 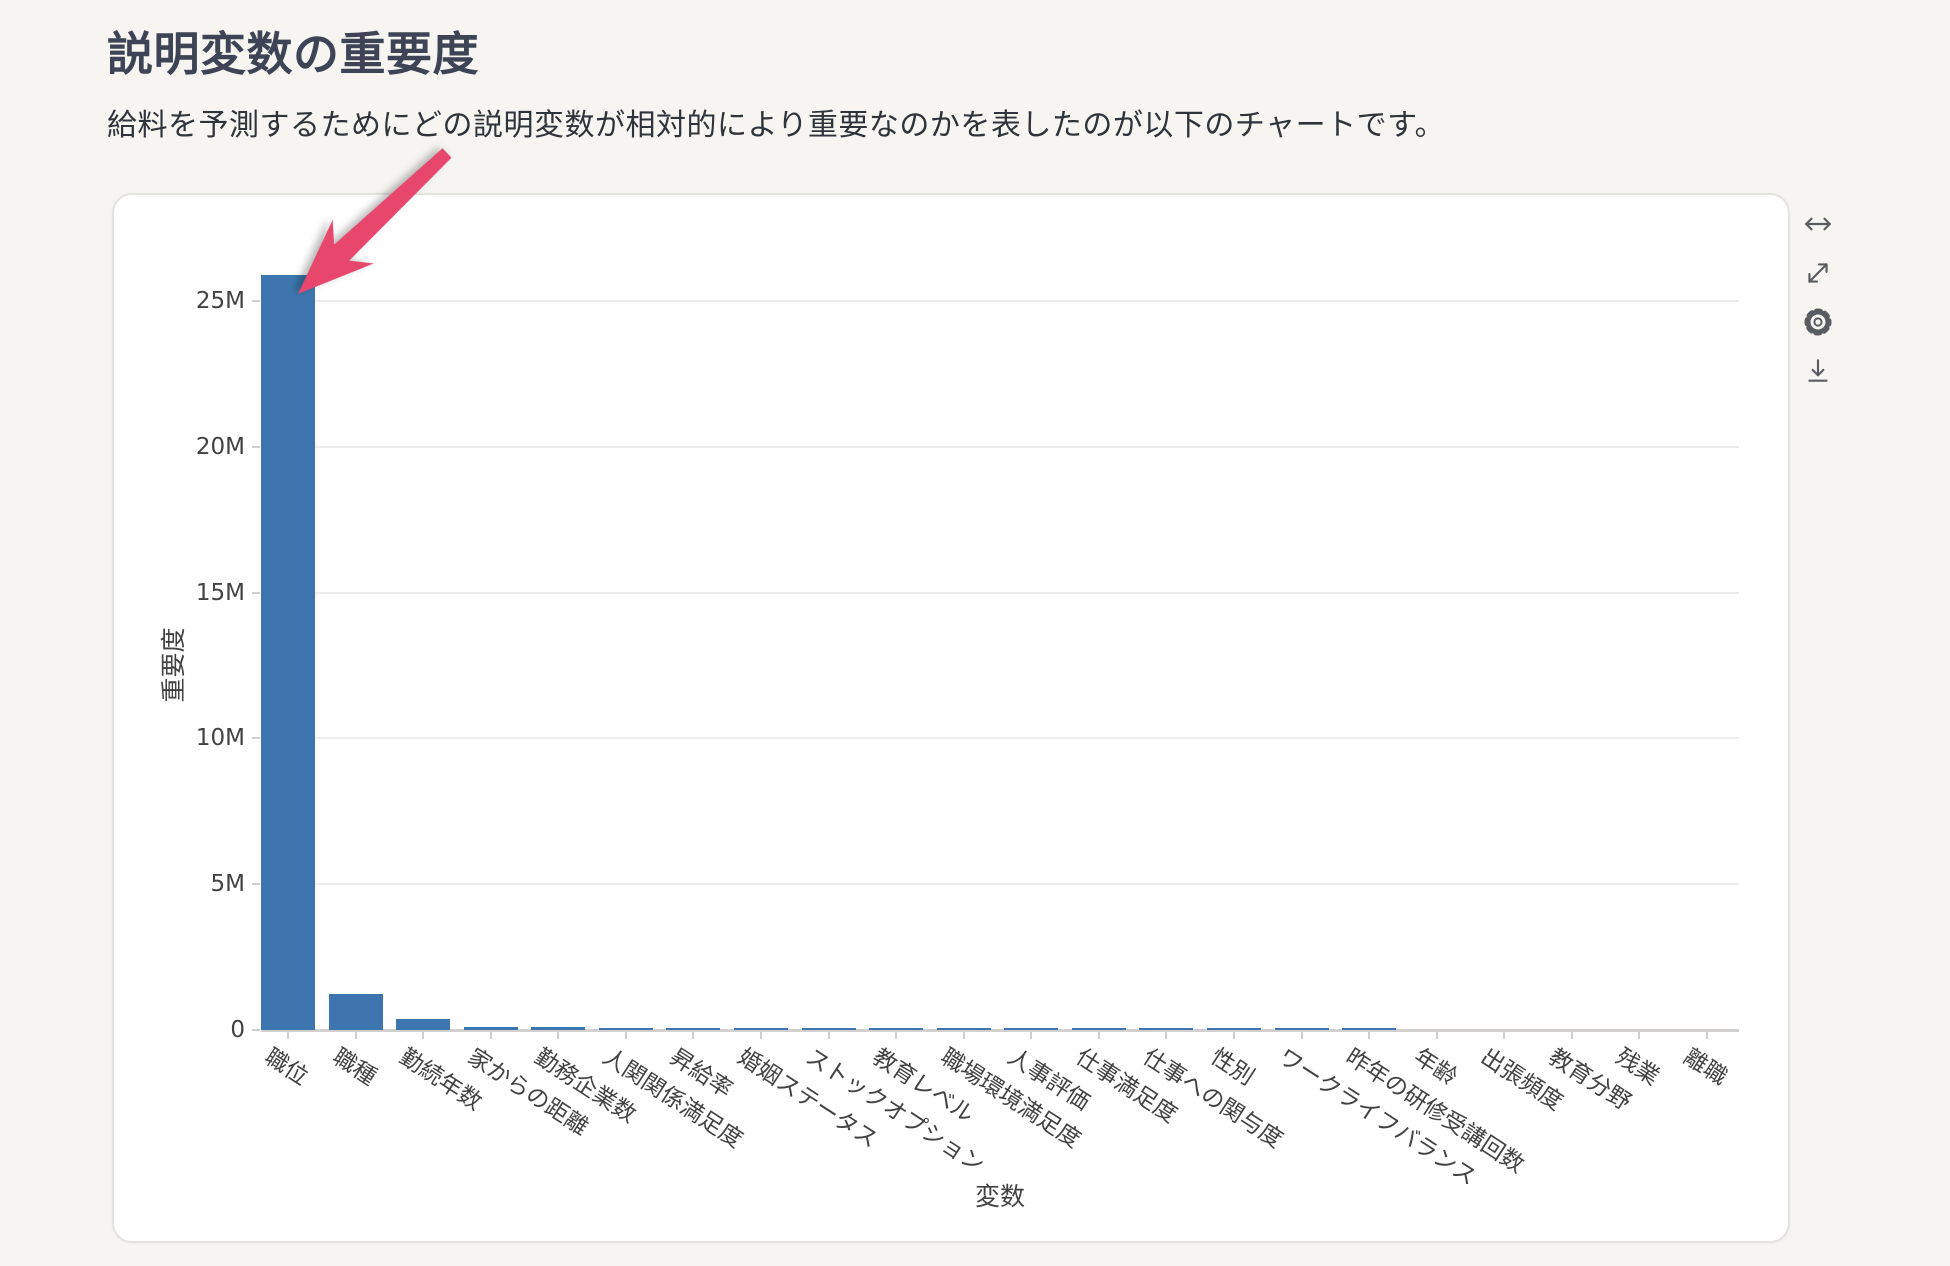 I want to click on y-tick-label: 5M, so click(x=227, y=884).